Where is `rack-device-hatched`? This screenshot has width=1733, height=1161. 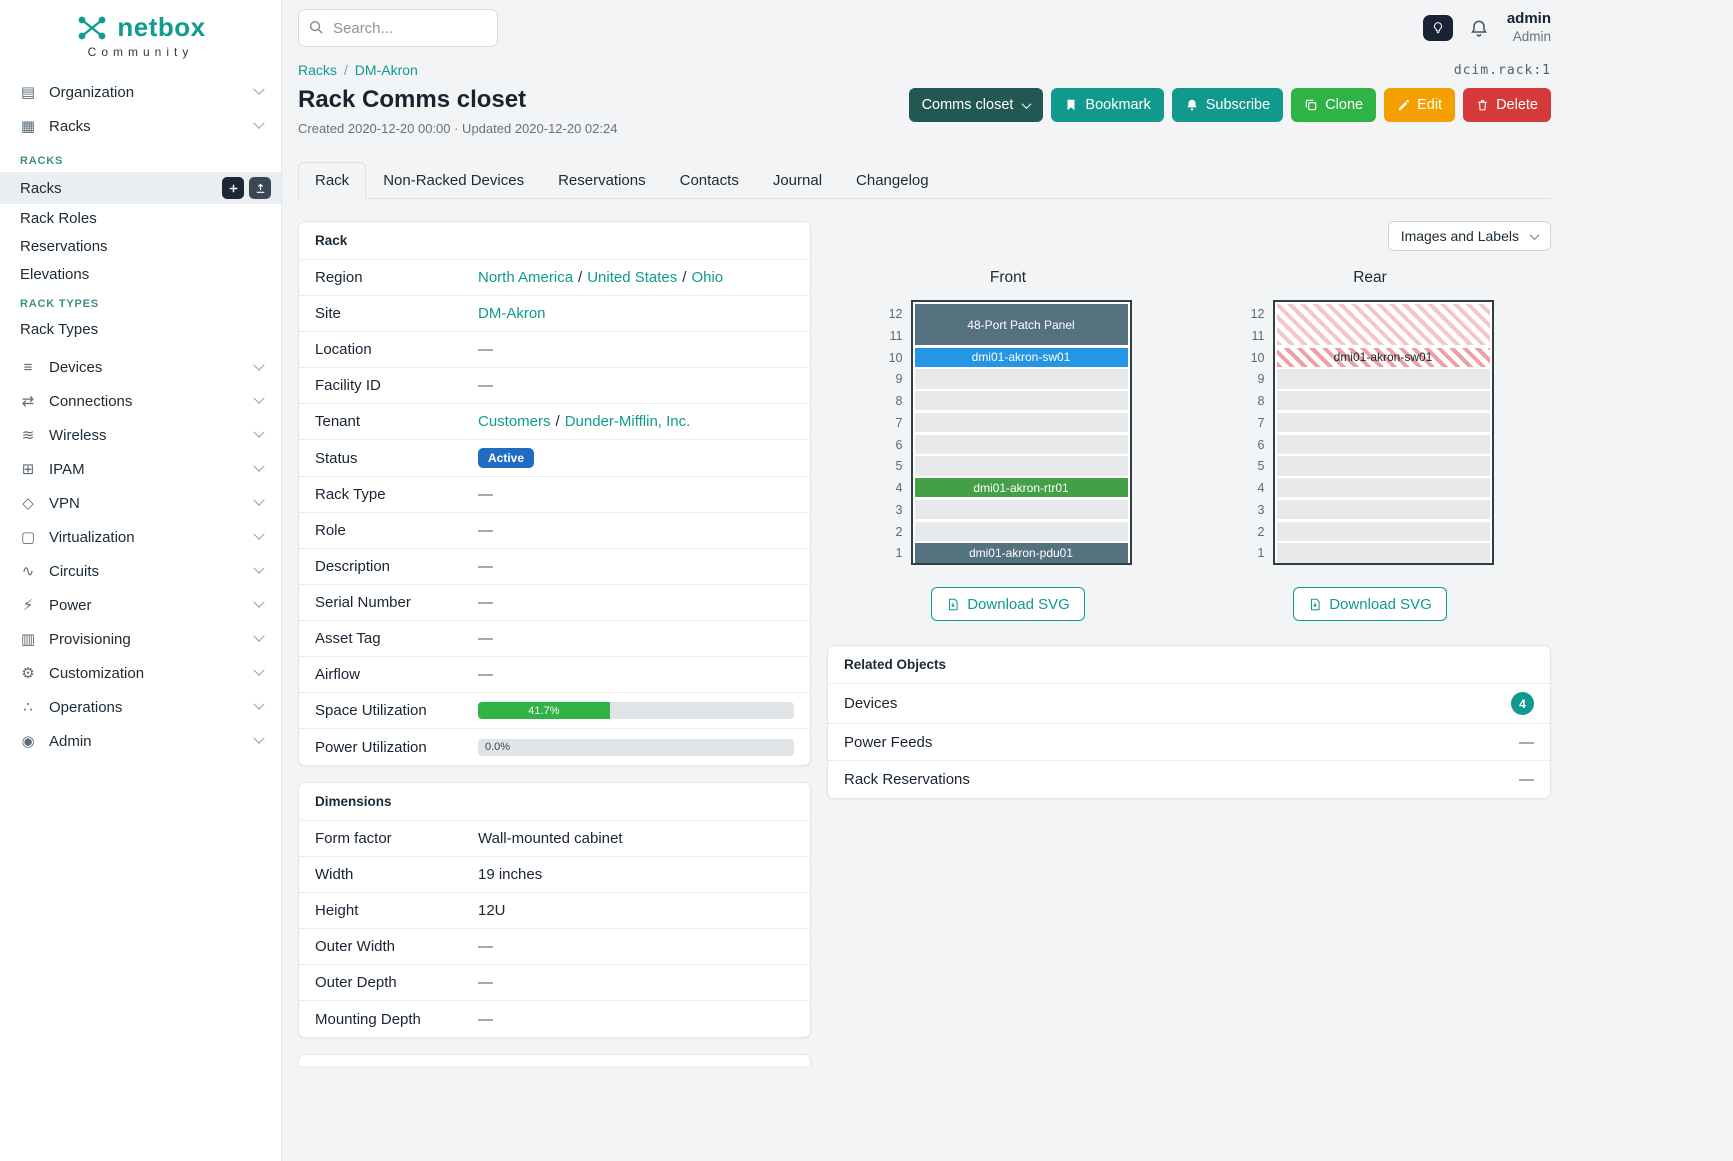
rack-device-hatched is located at coordinates (1383, 324).